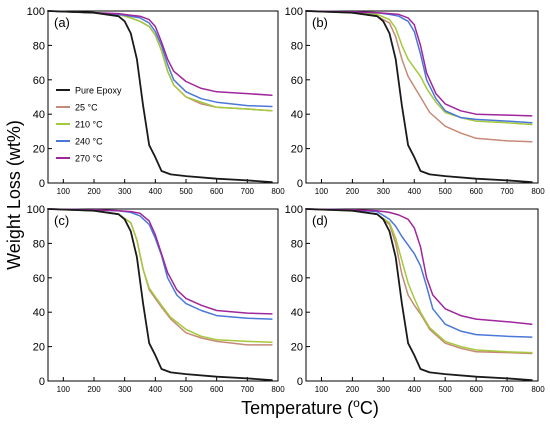  Describe the element at coordinates (89, 142) in the screenshot. I see `legend-label: 240 °C` at that location.